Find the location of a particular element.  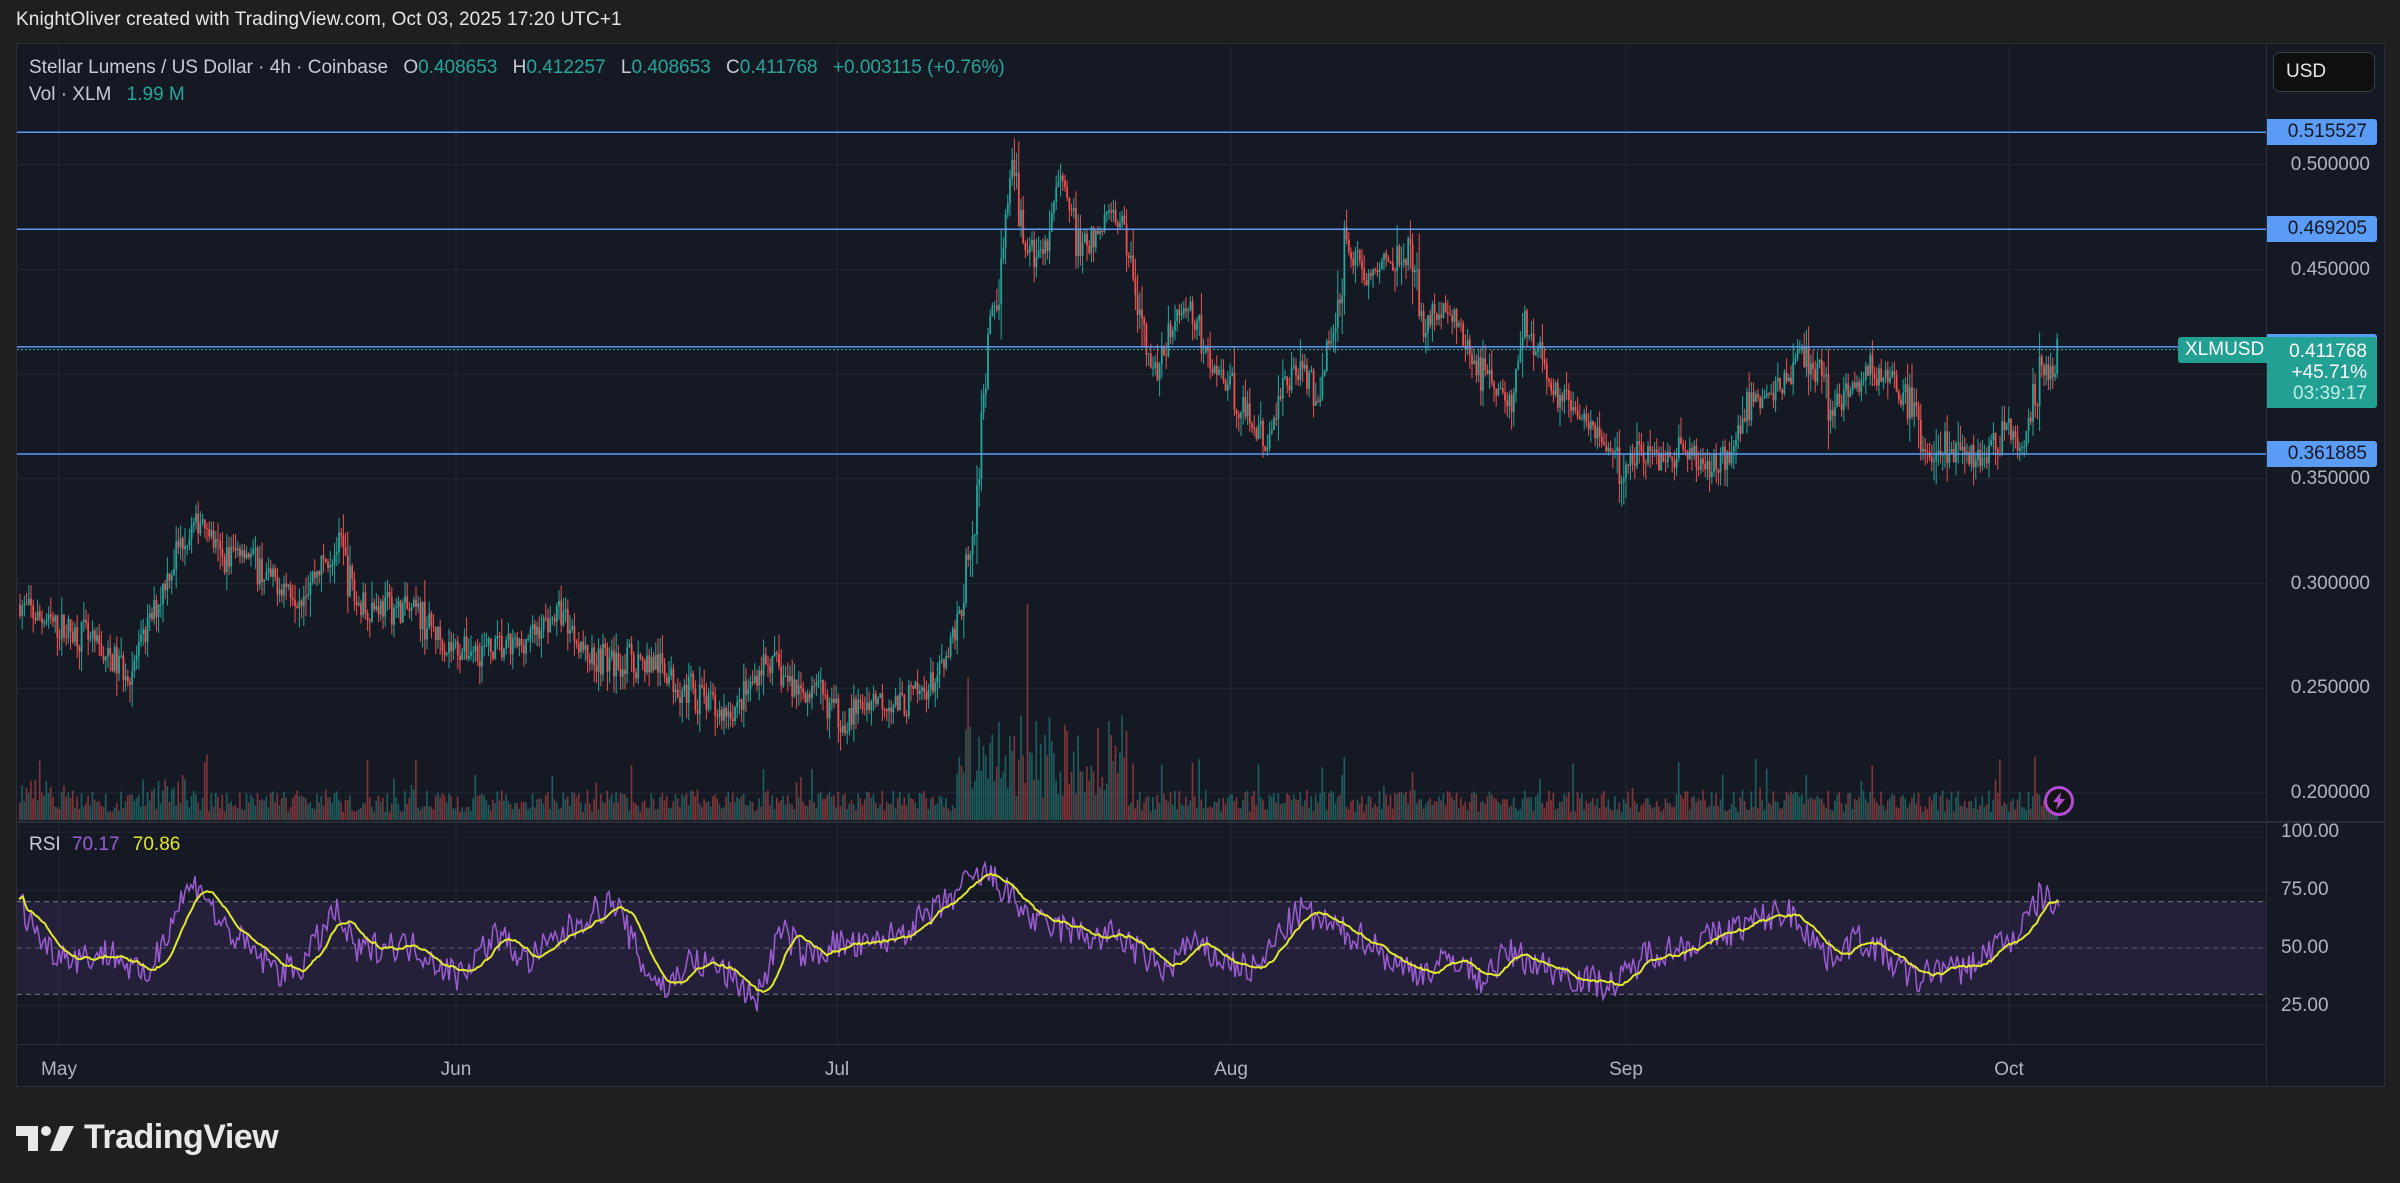

month-label: Aug is located at coordinates (1231, 1069).